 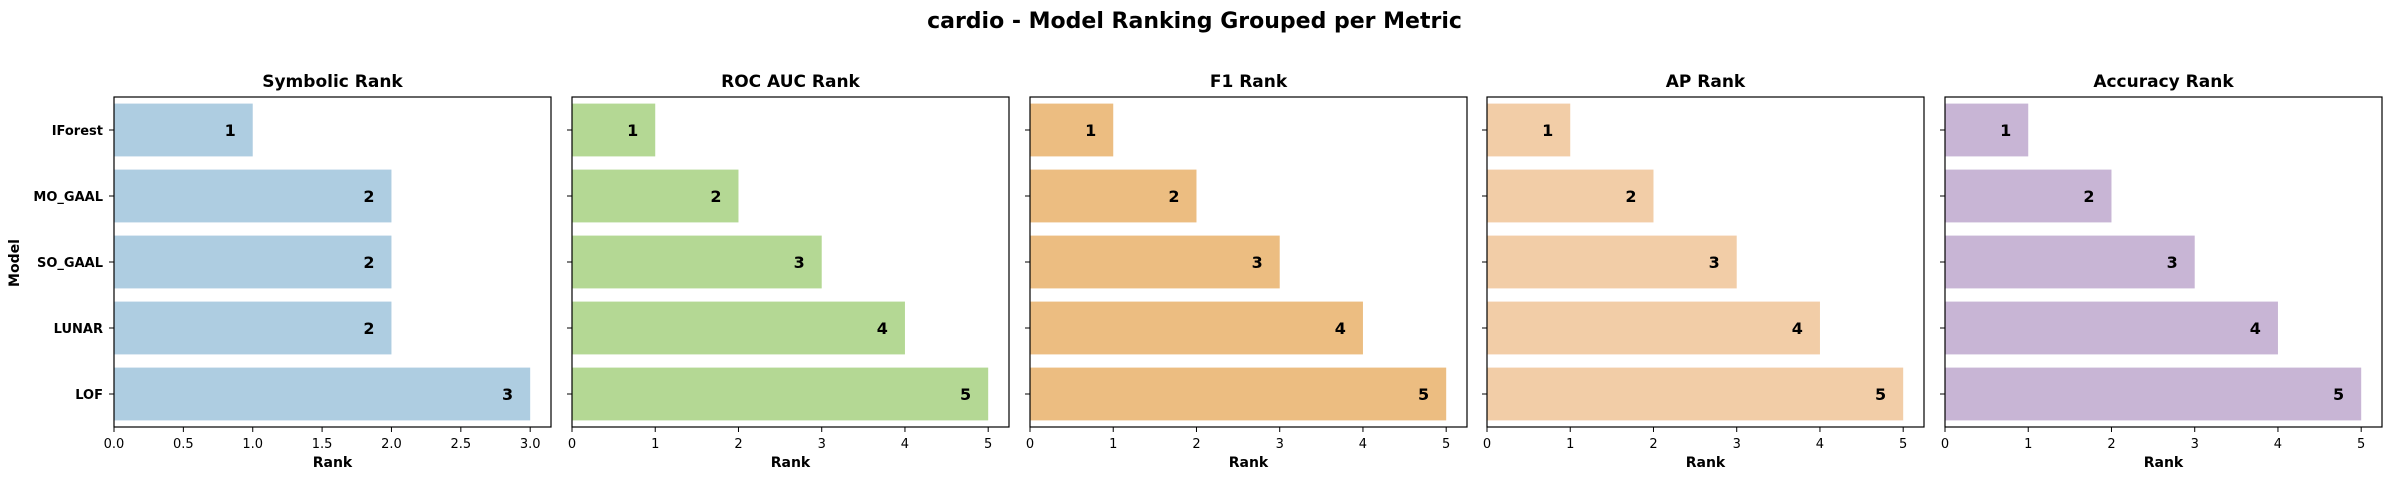 What do you see at coordinates (1249, 82) in the screenshot?
I see `panel-title: F1 Rank` at bounding box center [1249, 82].